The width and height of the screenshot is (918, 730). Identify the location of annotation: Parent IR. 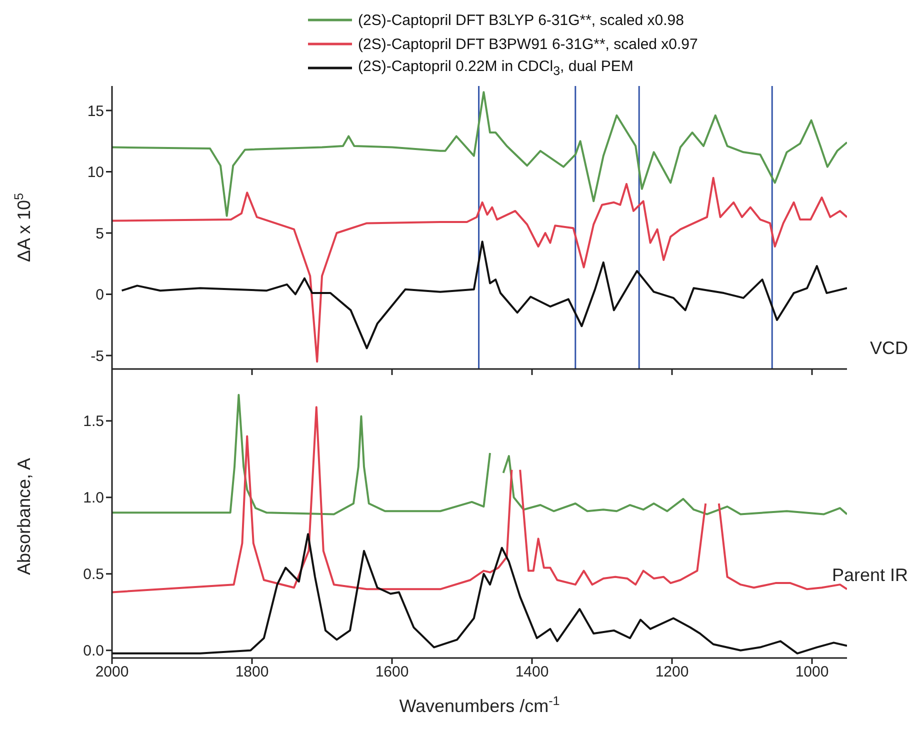
(870, 575).